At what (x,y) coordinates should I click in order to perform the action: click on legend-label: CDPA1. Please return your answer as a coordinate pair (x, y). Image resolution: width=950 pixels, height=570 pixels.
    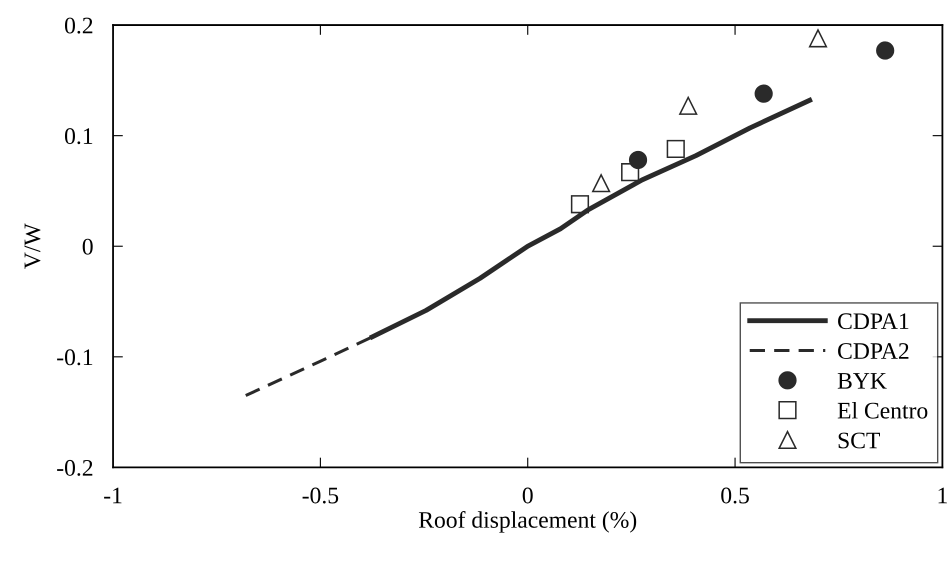
    Looking at the image, I should click on (873, 321).